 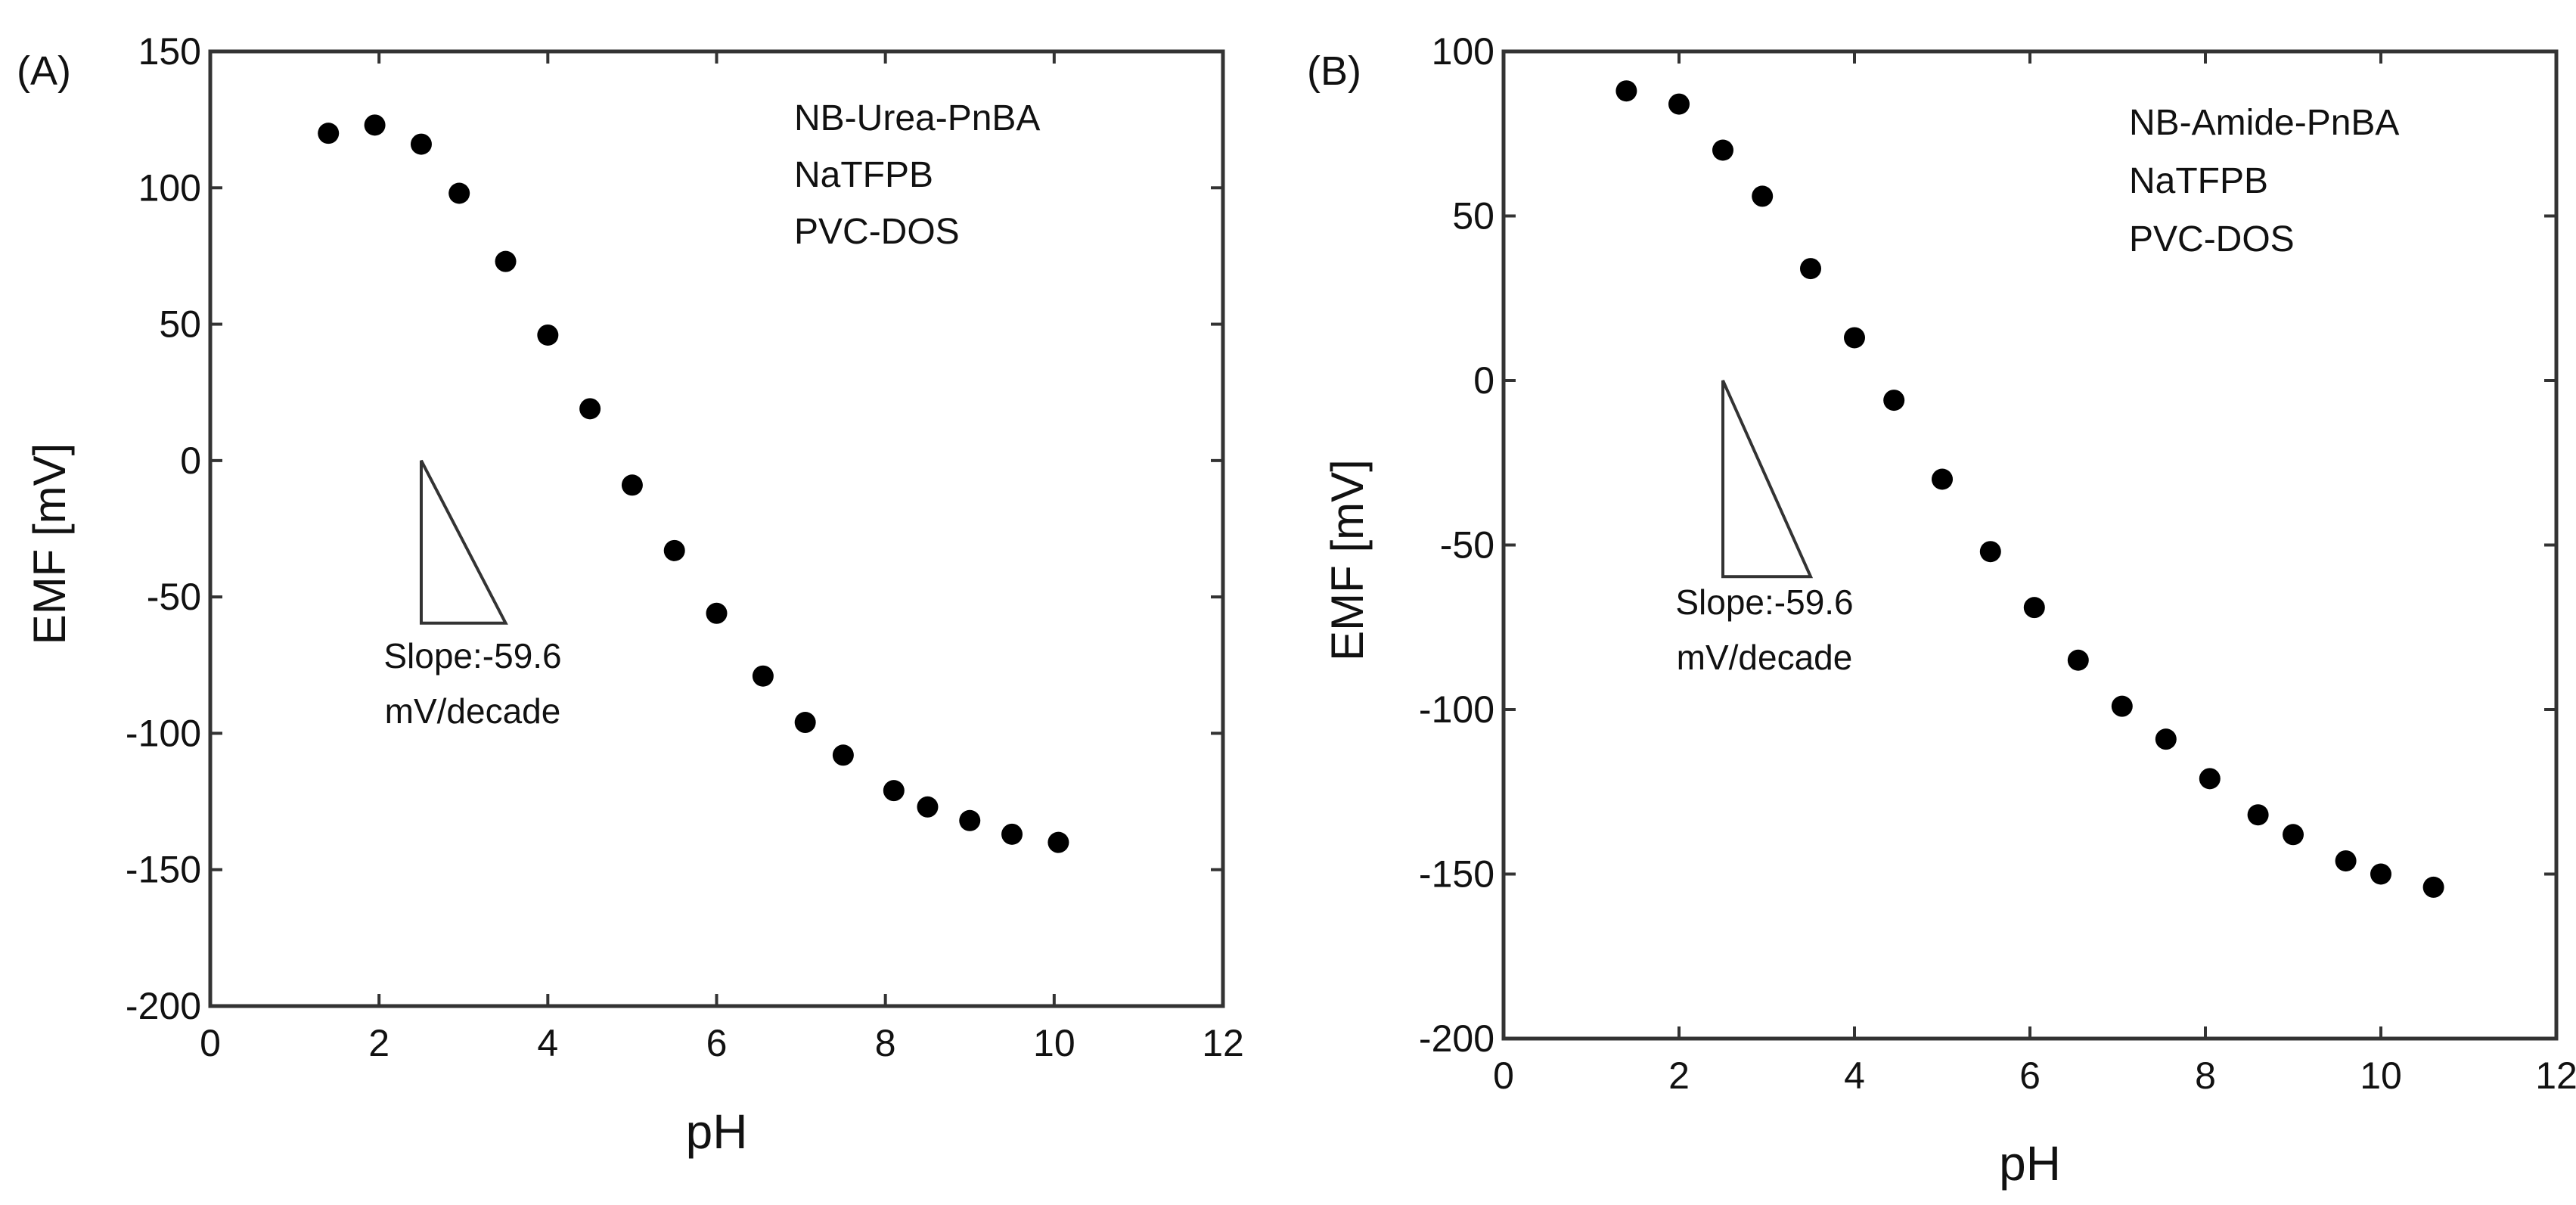 What do you see at coordinates (2264, 123) in the screenshot?
I see `legend-entry: NB-Amide-PnBA` at bounding box center [2264, 123].